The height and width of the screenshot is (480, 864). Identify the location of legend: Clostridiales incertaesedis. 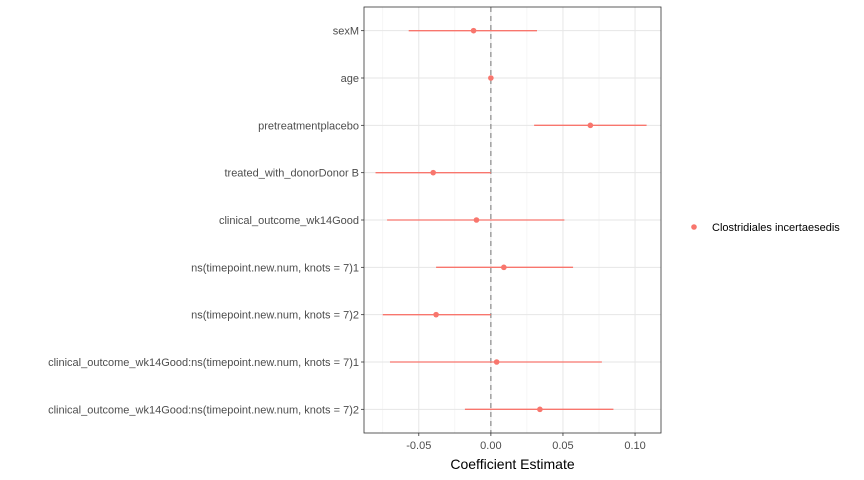
(765, 228).